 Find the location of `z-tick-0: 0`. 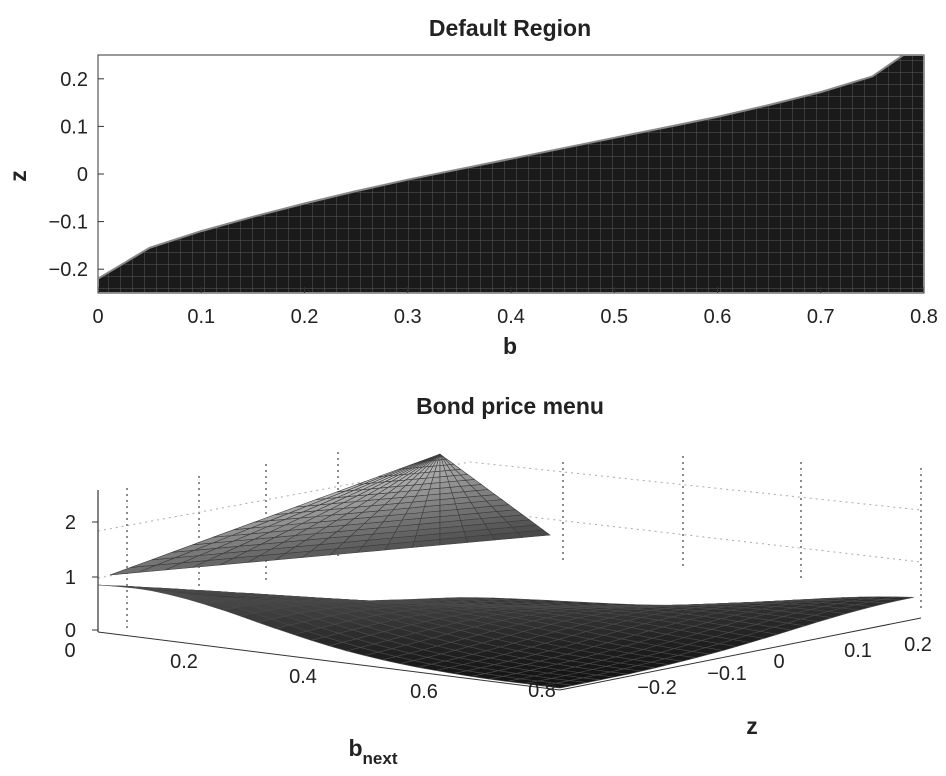

z-tick-0: 0 is located at coordinates (70, 631).